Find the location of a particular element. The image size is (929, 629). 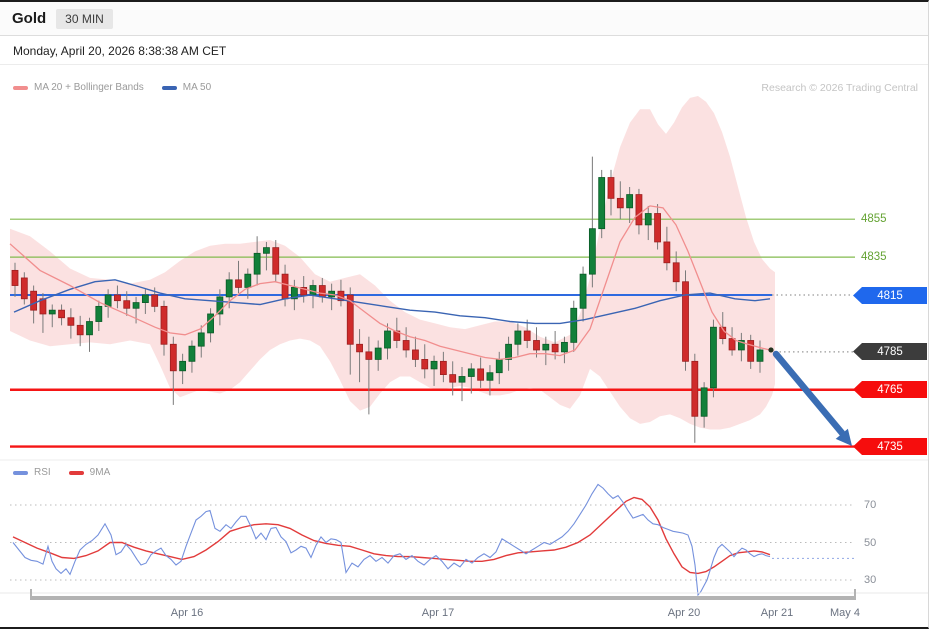

bearish-projection-arrow is located at coordinates (809, 393).